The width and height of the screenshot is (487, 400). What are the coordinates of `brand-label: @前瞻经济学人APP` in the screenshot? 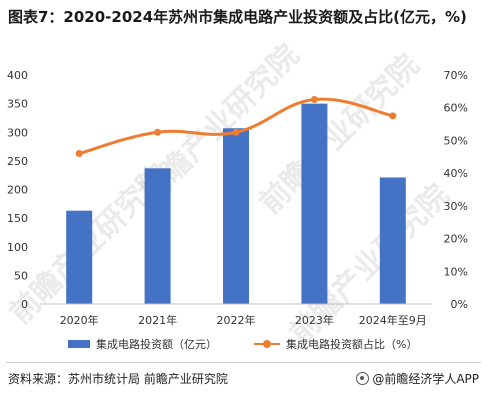 It's located at (425, 379).